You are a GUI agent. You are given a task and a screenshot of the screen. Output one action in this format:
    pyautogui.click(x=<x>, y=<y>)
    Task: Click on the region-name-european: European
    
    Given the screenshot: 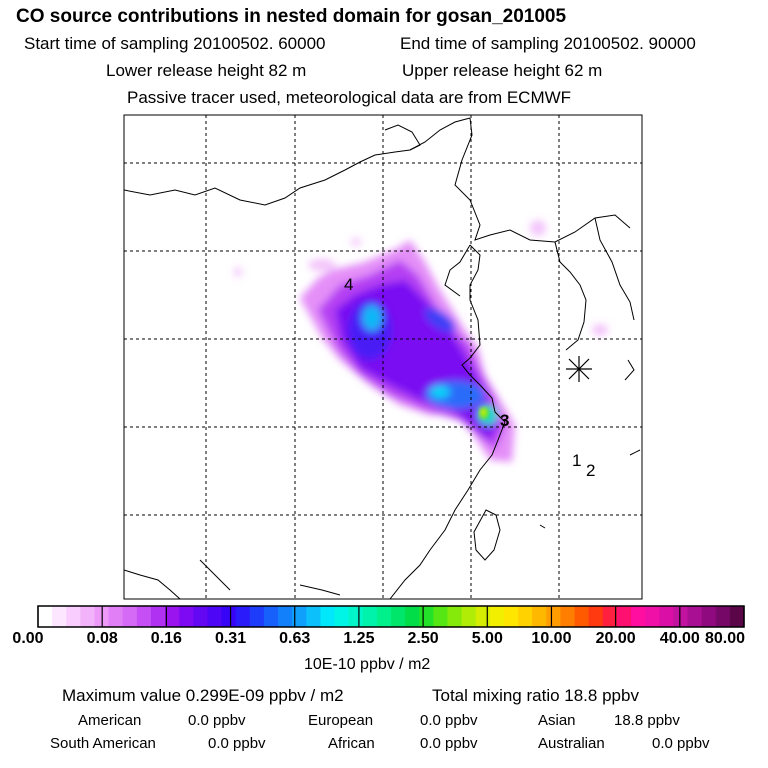 What is the action you would take?
    pyautogui.click(x=341, y=720)
    